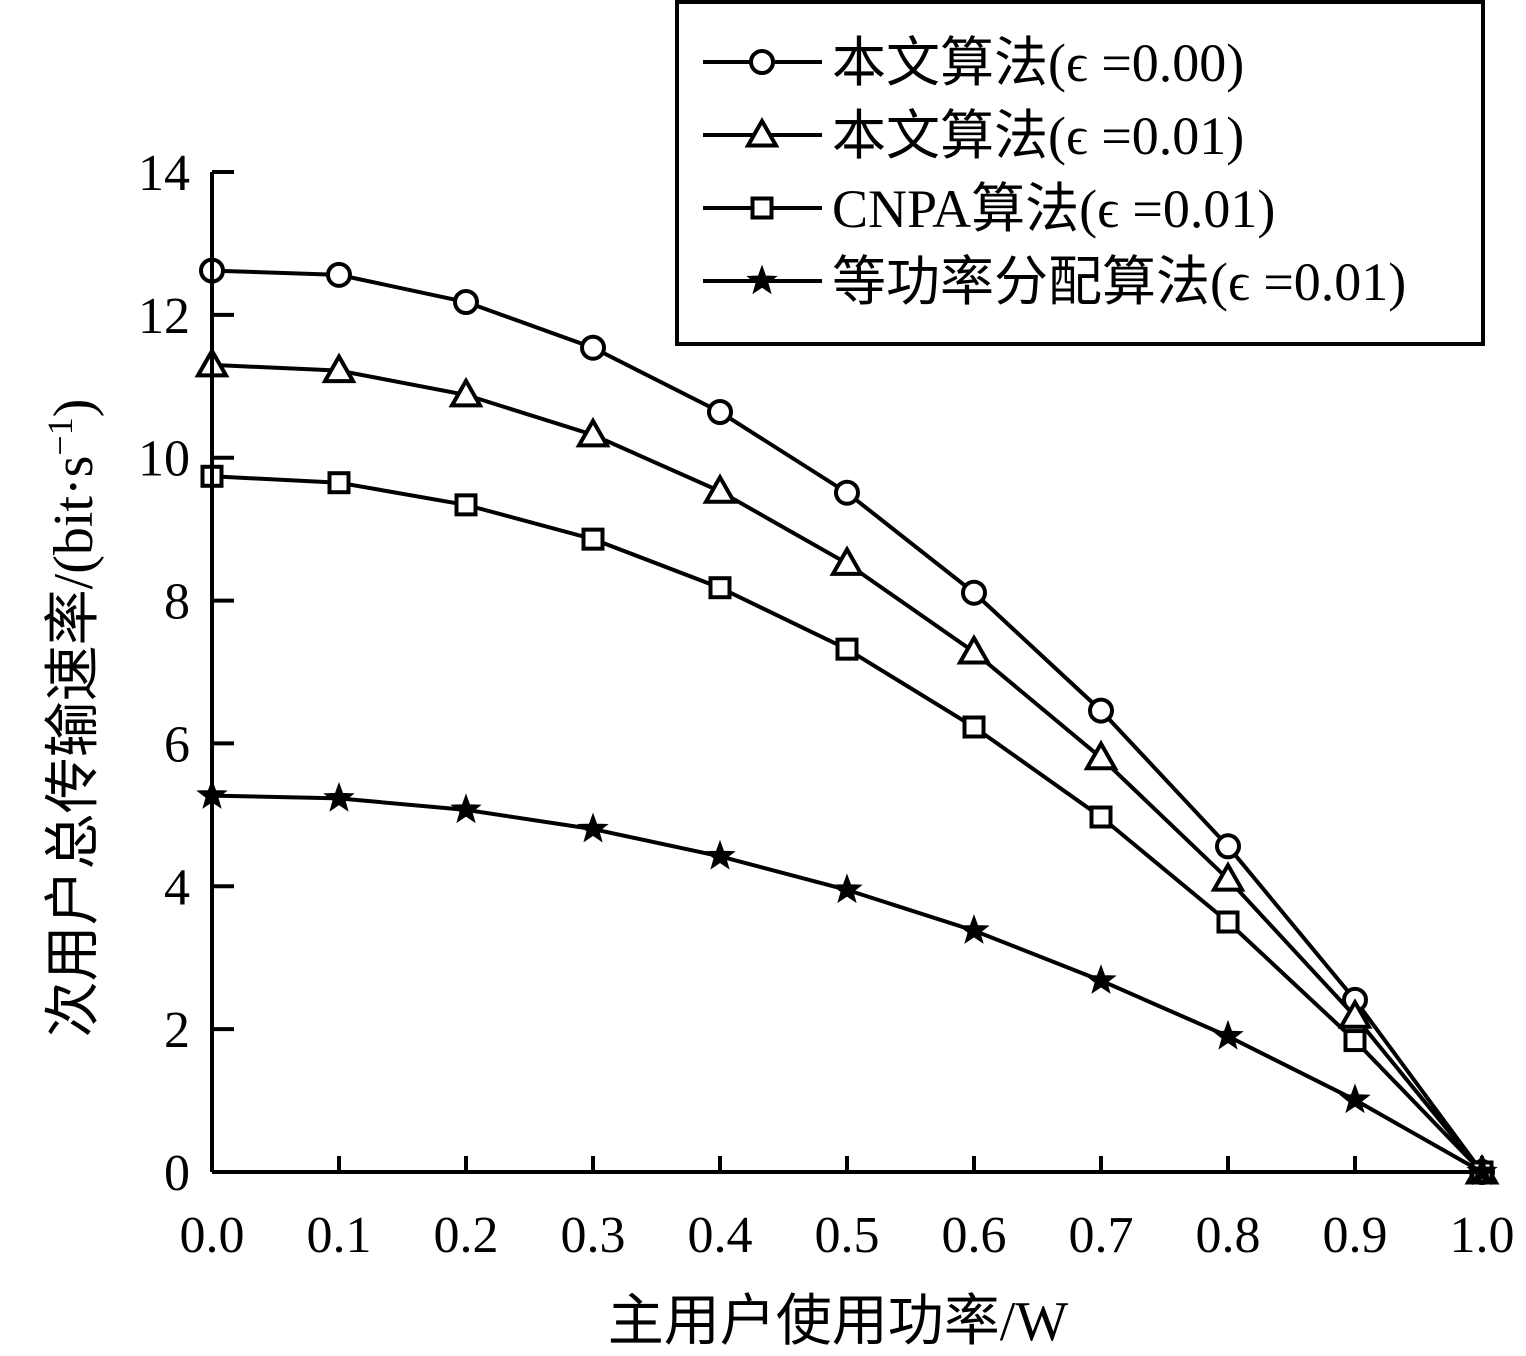 Image resolution: width=1526 pixels, height=1356 pixels. What do you see at coordinates (1053, 209) in the screenshot?
I see `legend-label: CNPA算法(ϵ =0.01)` at bounding box center [1053, 209].